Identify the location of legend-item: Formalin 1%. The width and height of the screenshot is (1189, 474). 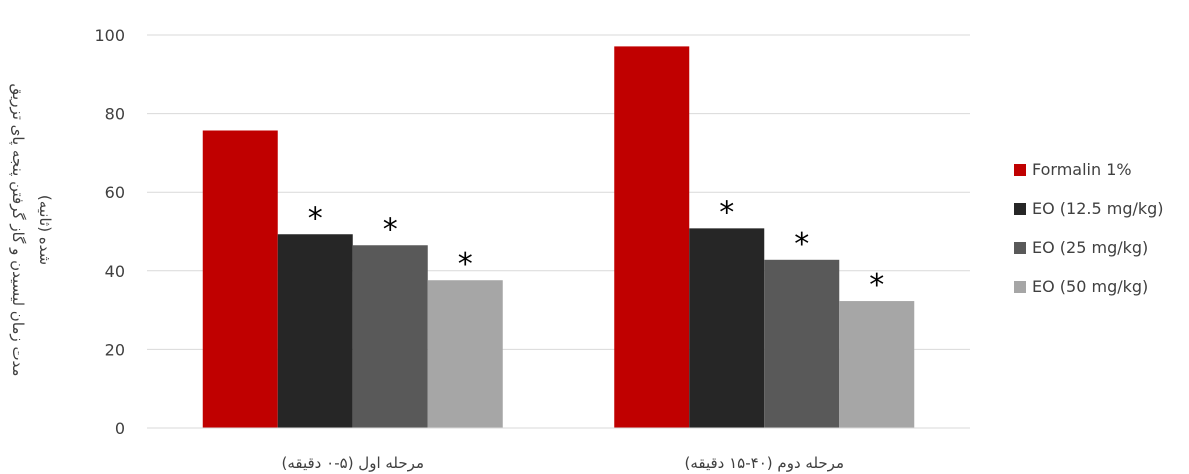
(1089, 169).